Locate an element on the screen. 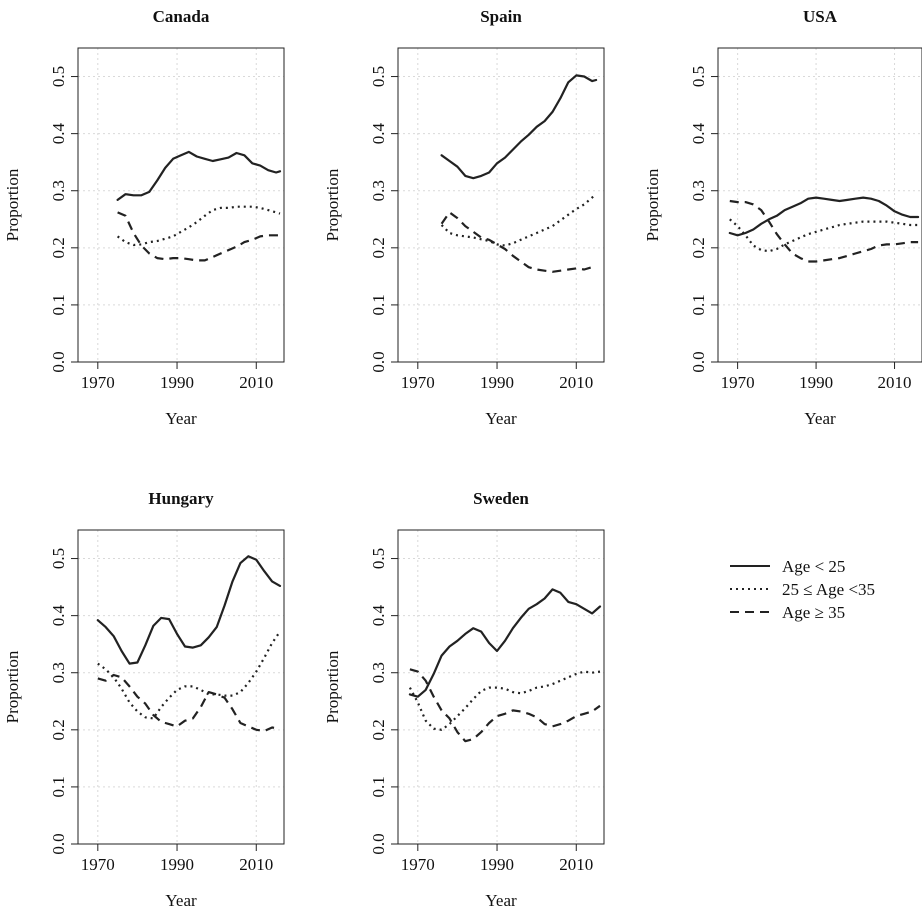 Image resolution: width=922 pixels, height=917 pixels. legend-label-solid: Age < 25 is located at coordinates (813, 566).